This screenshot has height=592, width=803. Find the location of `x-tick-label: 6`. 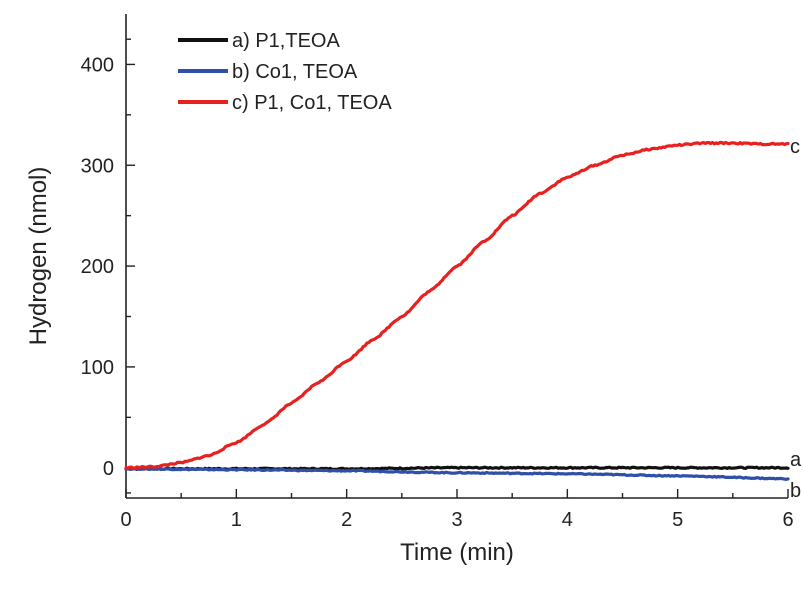

x-tick-label: 6 is located at coordinates (787, 520).